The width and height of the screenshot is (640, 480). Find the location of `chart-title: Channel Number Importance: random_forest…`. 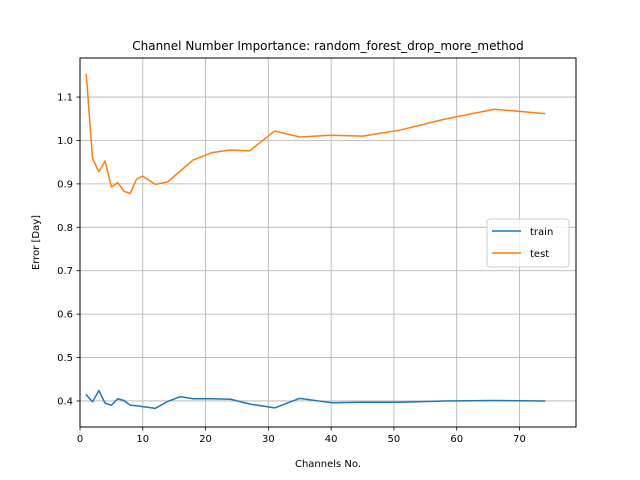

chart-title: Channel Number Importance: random_forest… is located at coordinates (328, 46).